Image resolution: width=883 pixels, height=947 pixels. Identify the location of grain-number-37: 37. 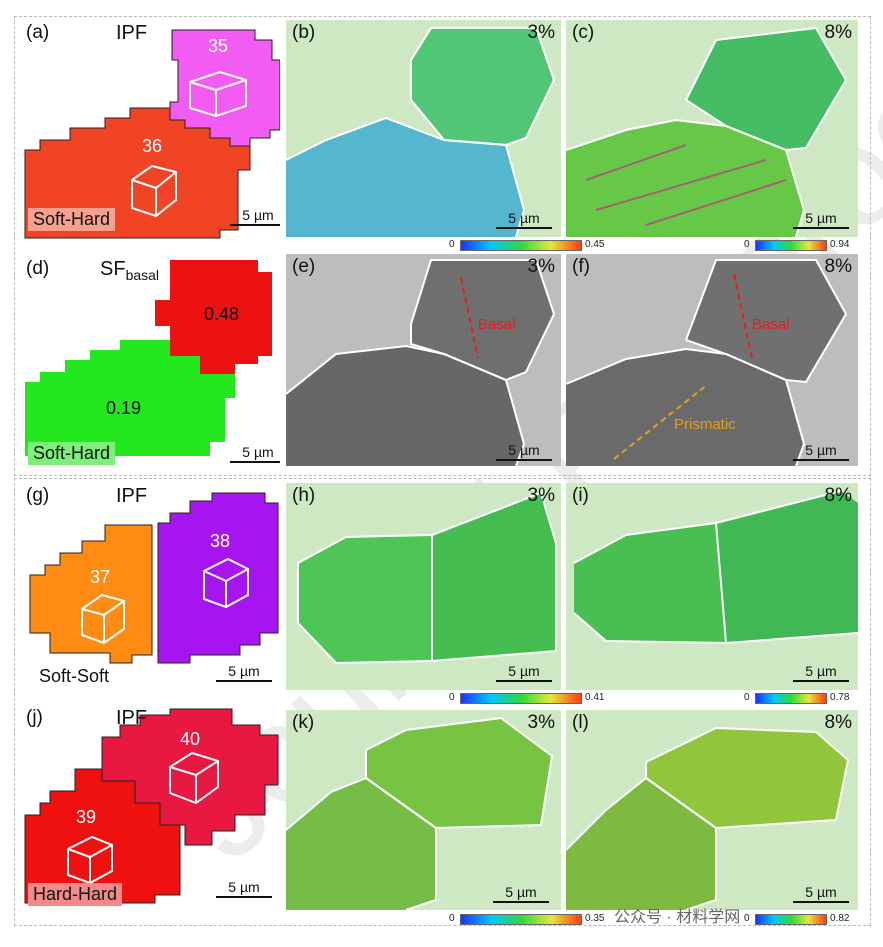
(100, 577).